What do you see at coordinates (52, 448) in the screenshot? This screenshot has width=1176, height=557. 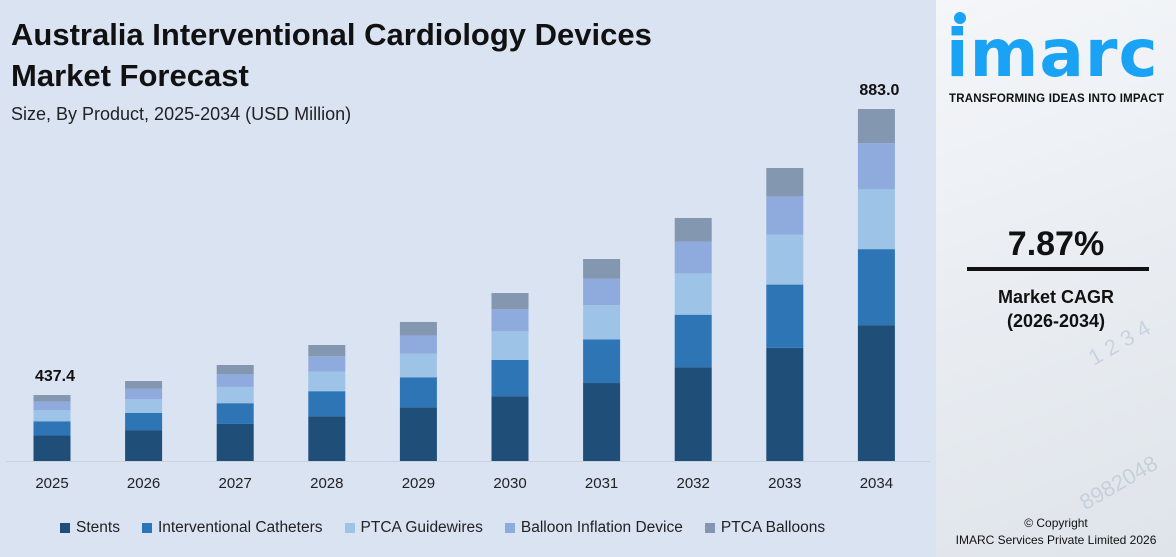 I see `bar-segment-stents-2025` at bounding box center [52, 448].